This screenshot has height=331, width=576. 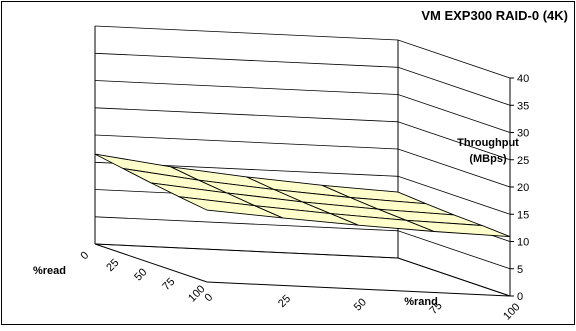 What do you see at coordinates (49, 271) in the screenshot?
I see `y-axis-label: %read` at bounding box center [49, 271].